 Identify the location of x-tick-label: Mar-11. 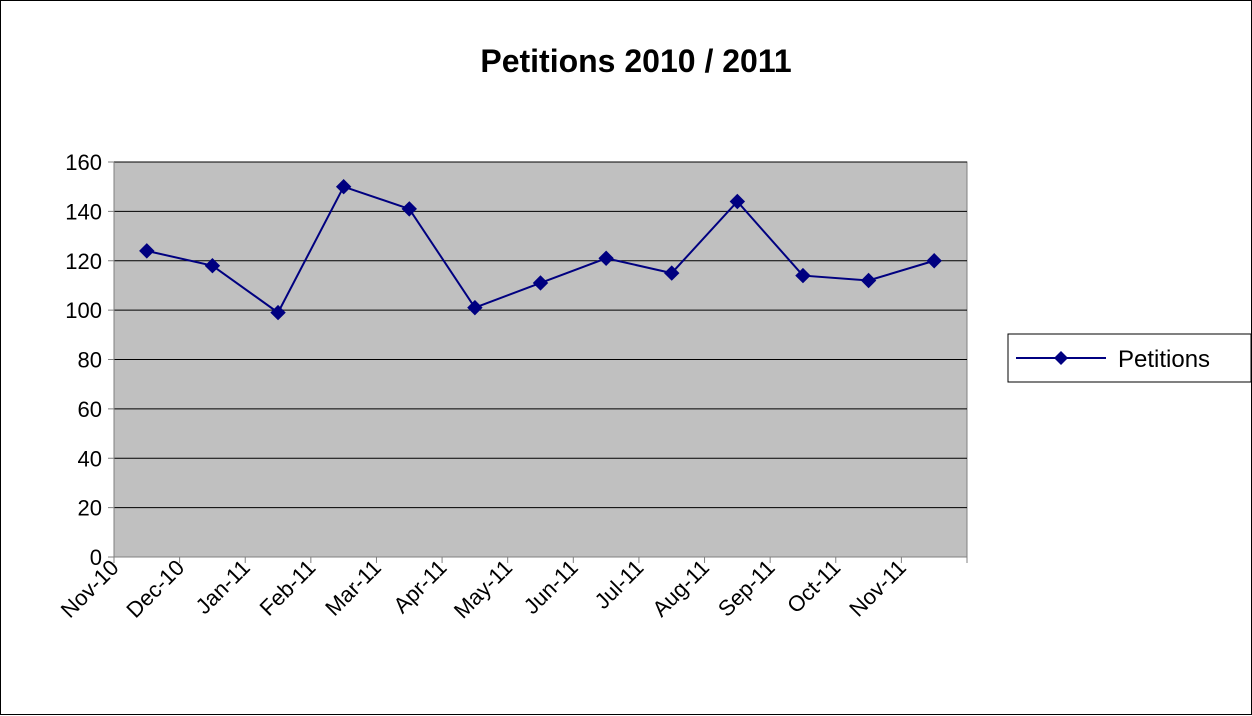
(353, 588).